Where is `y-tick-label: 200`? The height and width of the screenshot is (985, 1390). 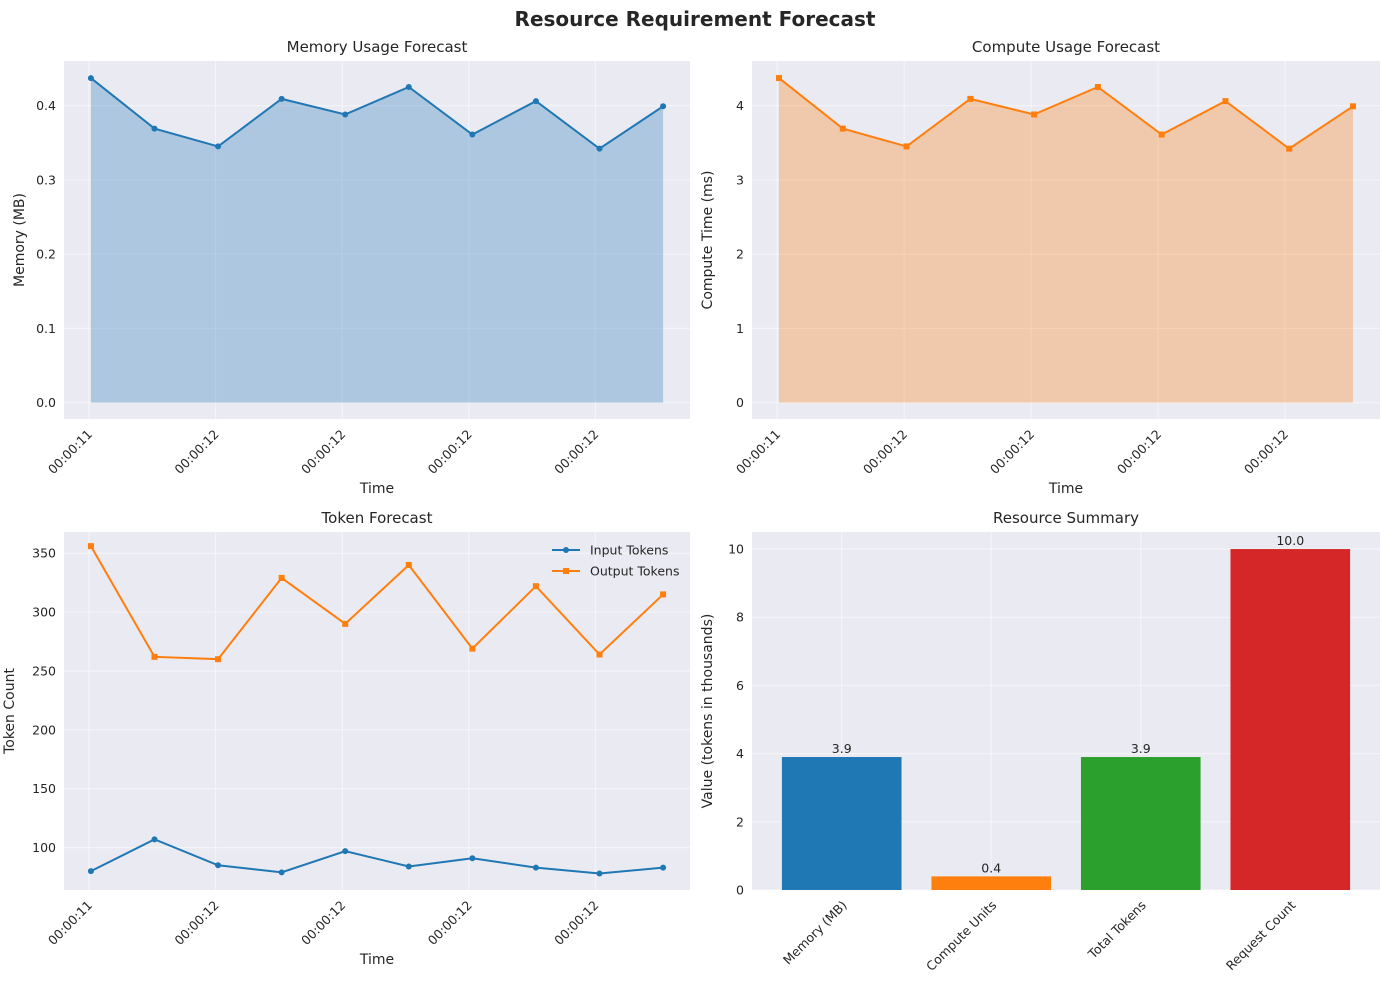
y-tick-label: 200 is located at coordinates (44, 729).